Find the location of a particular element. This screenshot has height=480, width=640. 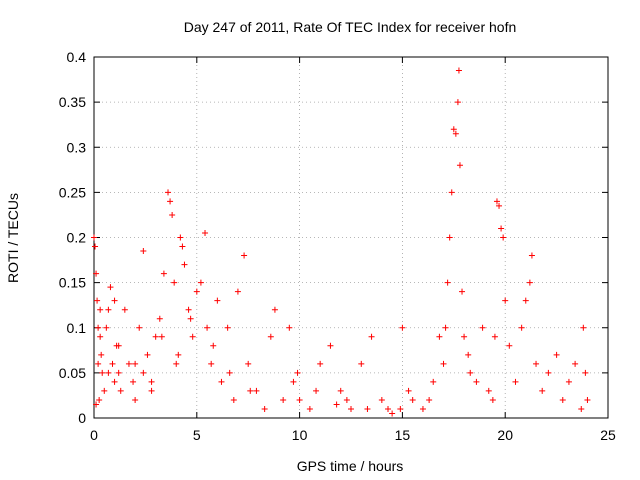

x-axis-label: GPS time / hours is located at coordinates (350, 466).